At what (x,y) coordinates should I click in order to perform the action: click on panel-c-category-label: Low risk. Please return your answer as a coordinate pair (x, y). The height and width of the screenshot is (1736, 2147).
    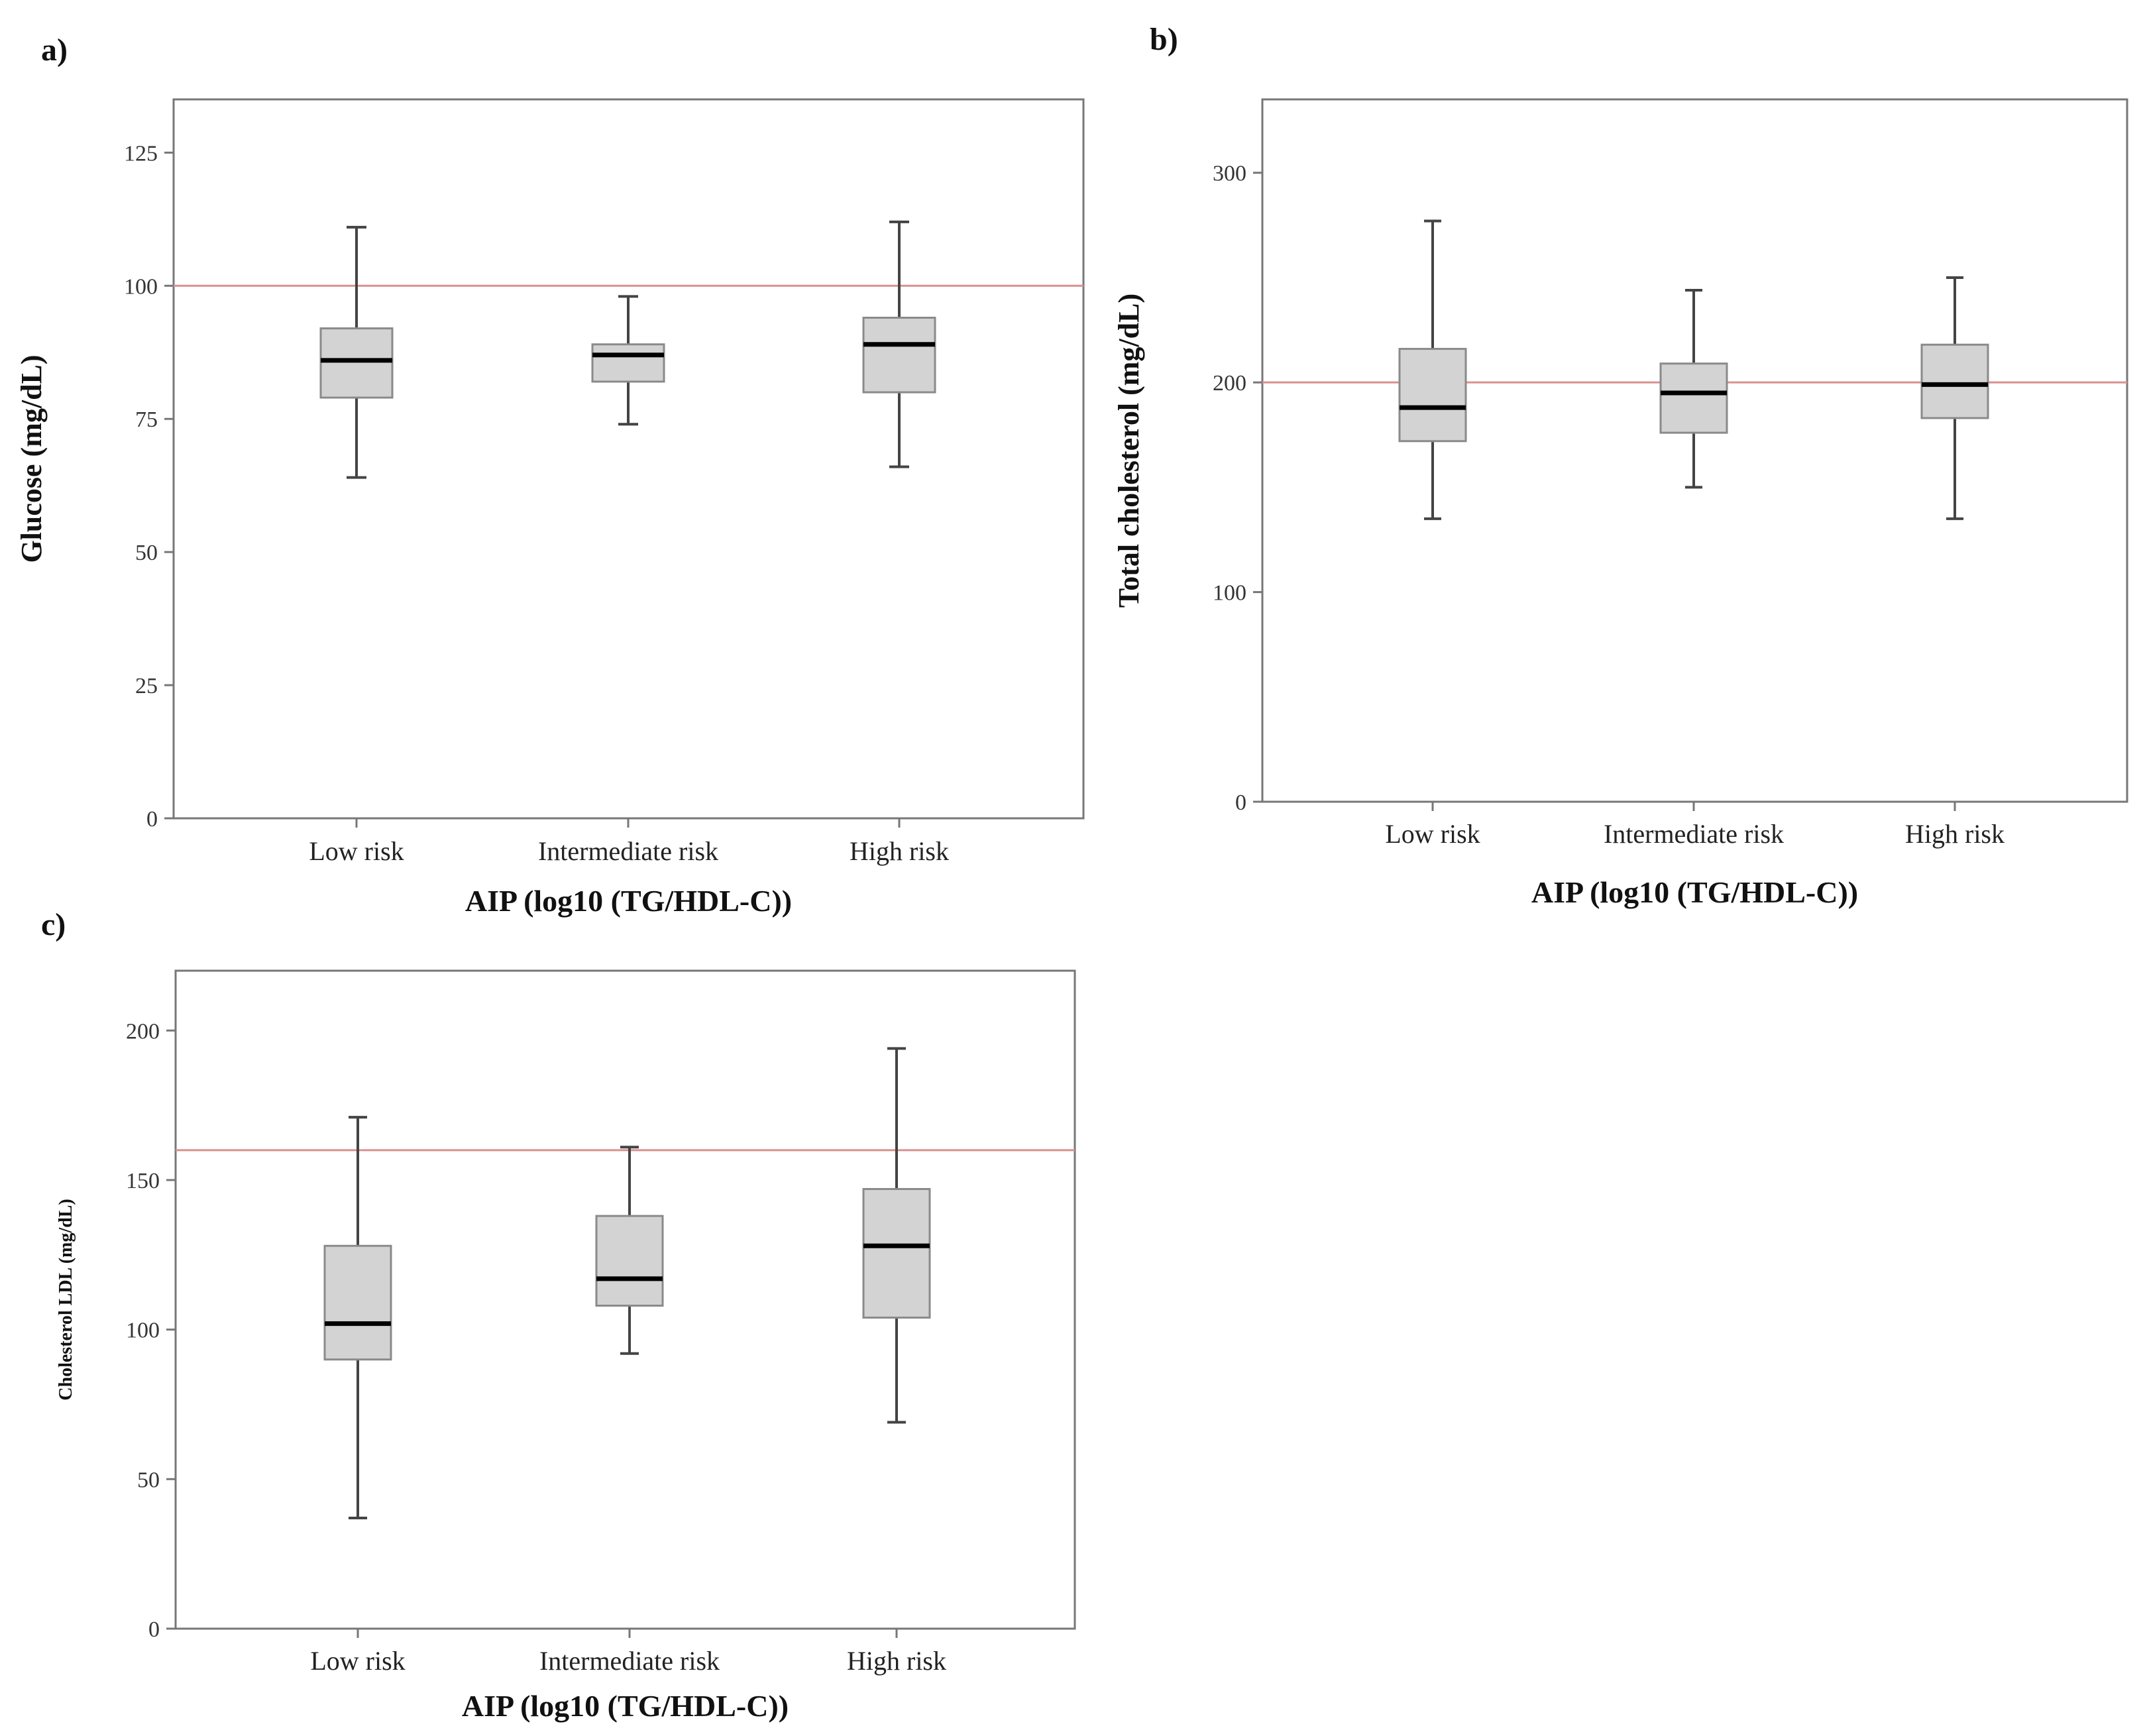
    Looking at the image, I should click on (357, 1661).